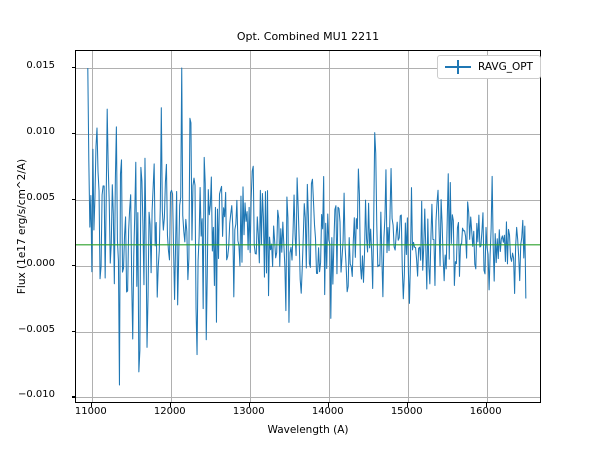  Describe the element at coordinates (40, 263) in the screenshot. I see `y-tick-label: 0.000` at that location.